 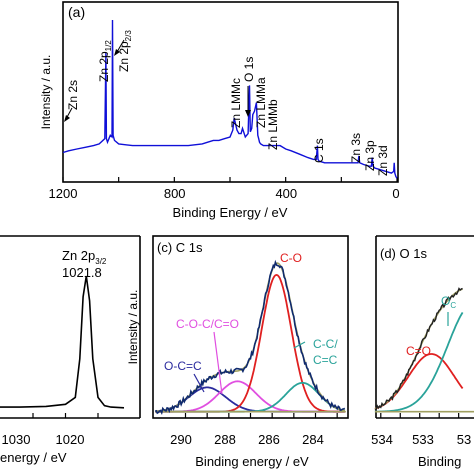 What do you see at coordinates (248, 113) in the screenshot?
I see `annot-o1s-arrowhead` at bounding box center [248, 113].